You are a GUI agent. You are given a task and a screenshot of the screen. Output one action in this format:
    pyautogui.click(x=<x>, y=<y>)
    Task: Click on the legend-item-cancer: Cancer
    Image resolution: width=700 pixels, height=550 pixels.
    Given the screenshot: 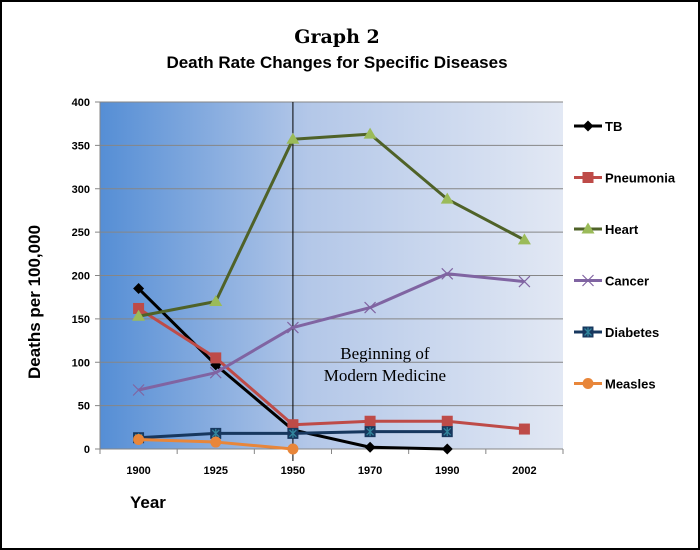 What is the action you would take?
    pyautogui.click(x=611, y=281)
    